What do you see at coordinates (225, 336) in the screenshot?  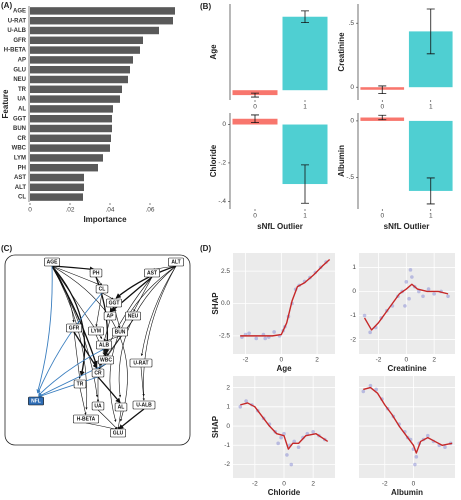 I see `y-tick-label: -2.5` at bounding box center [225, 336].